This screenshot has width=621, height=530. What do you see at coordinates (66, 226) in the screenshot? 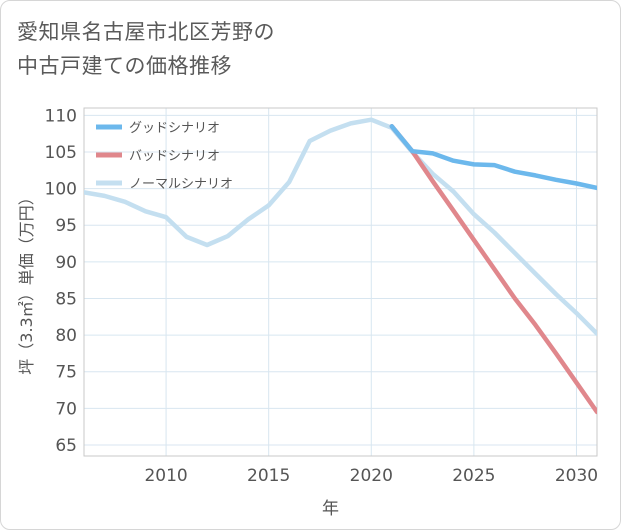
I see `y-tick-label: 95` at bounding box center [66, 226].